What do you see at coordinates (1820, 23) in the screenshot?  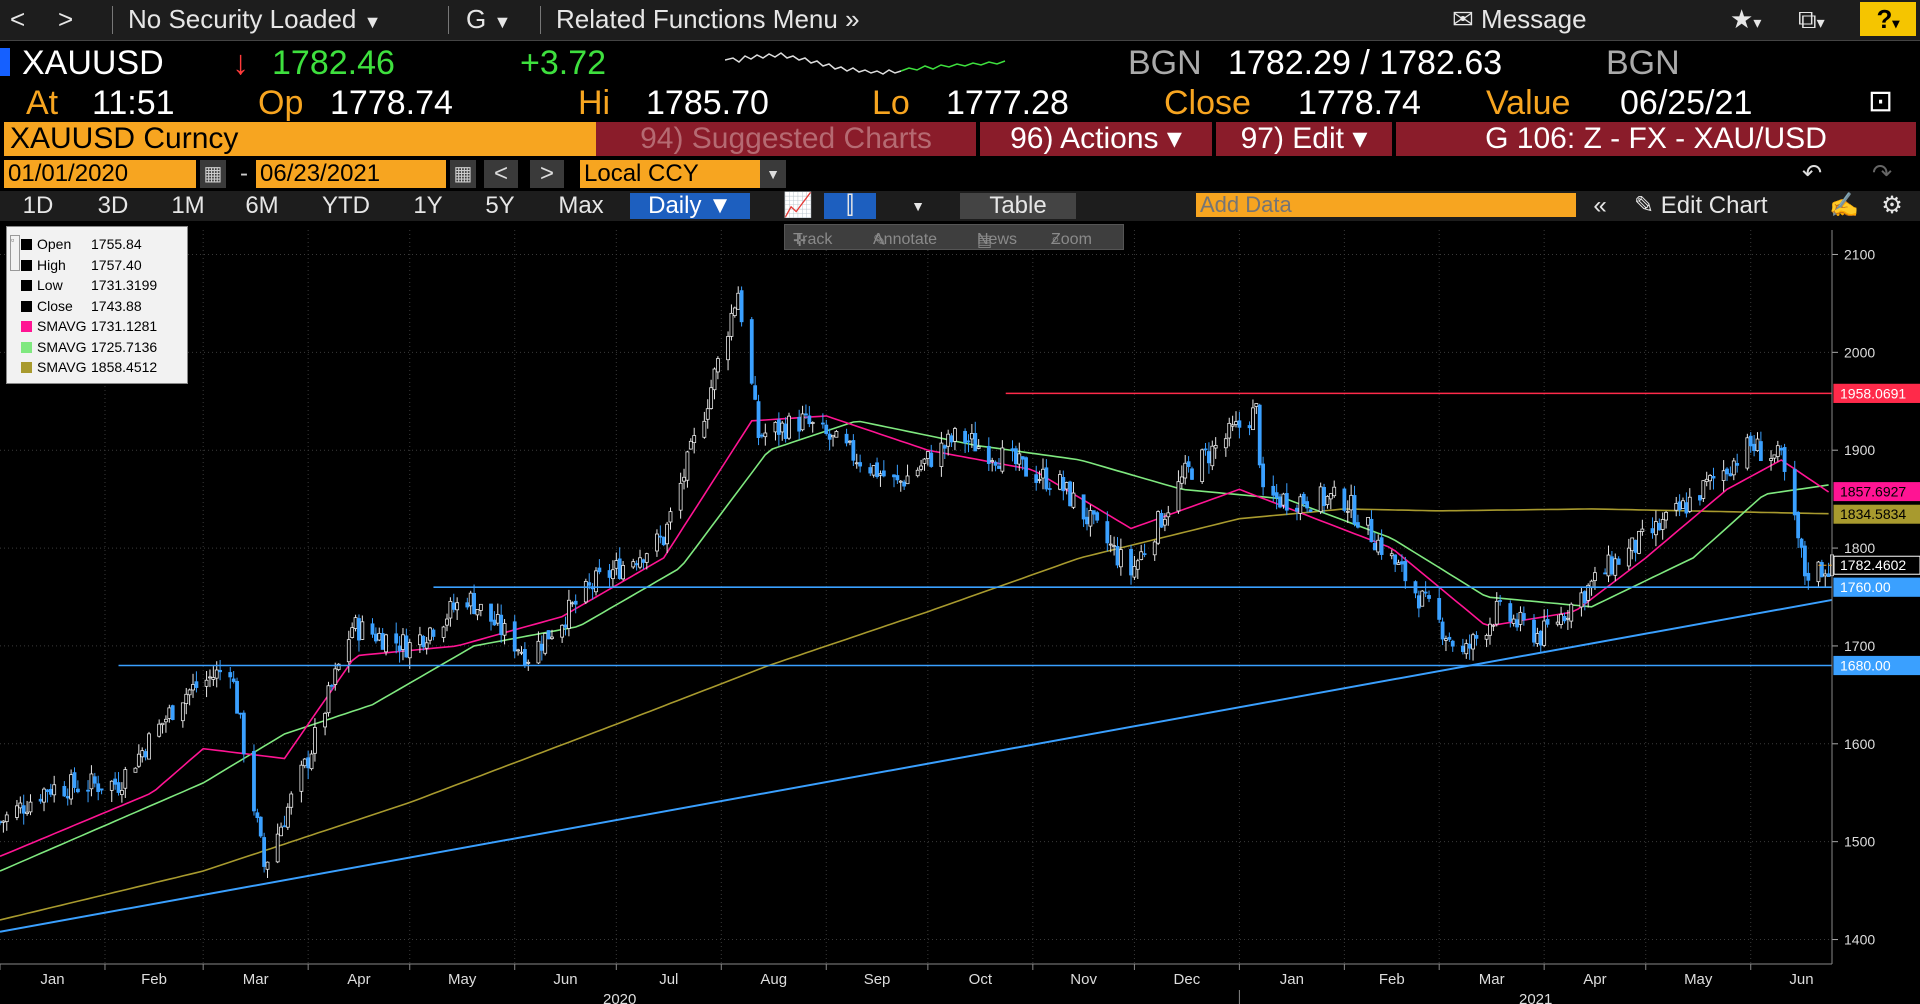 I see `chevron-down-icon: ▾` at bounding box center [1820, 23].